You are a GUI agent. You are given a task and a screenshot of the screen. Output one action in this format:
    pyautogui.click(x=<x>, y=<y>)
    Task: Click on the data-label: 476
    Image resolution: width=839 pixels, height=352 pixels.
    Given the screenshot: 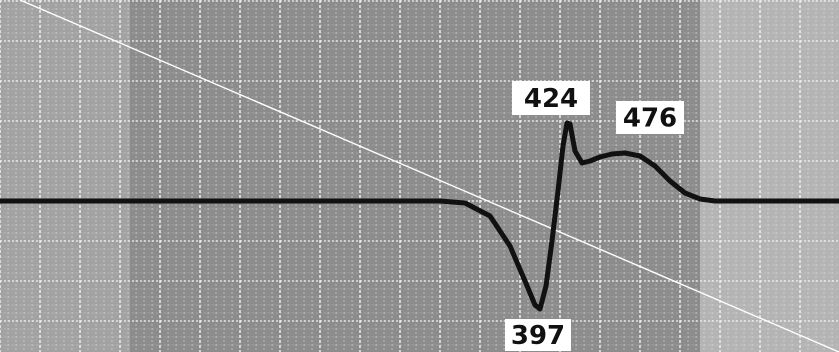 What is the action you would take?
    pyautogui.click(x=650, y=119)
    